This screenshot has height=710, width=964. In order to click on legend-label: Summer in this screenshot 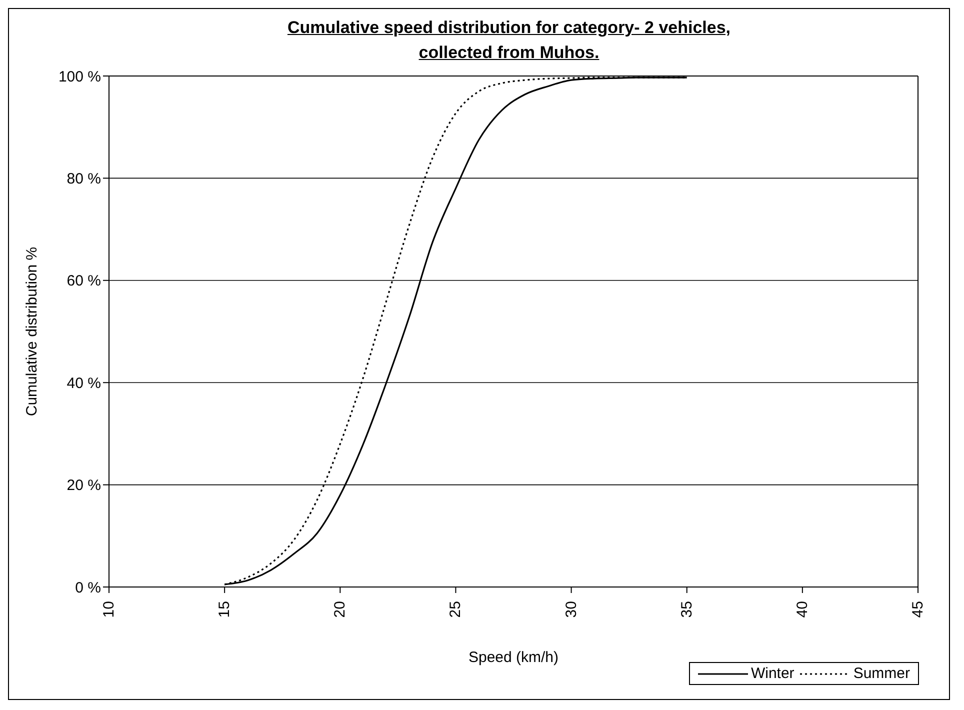, I will do `click(881, 673)`.